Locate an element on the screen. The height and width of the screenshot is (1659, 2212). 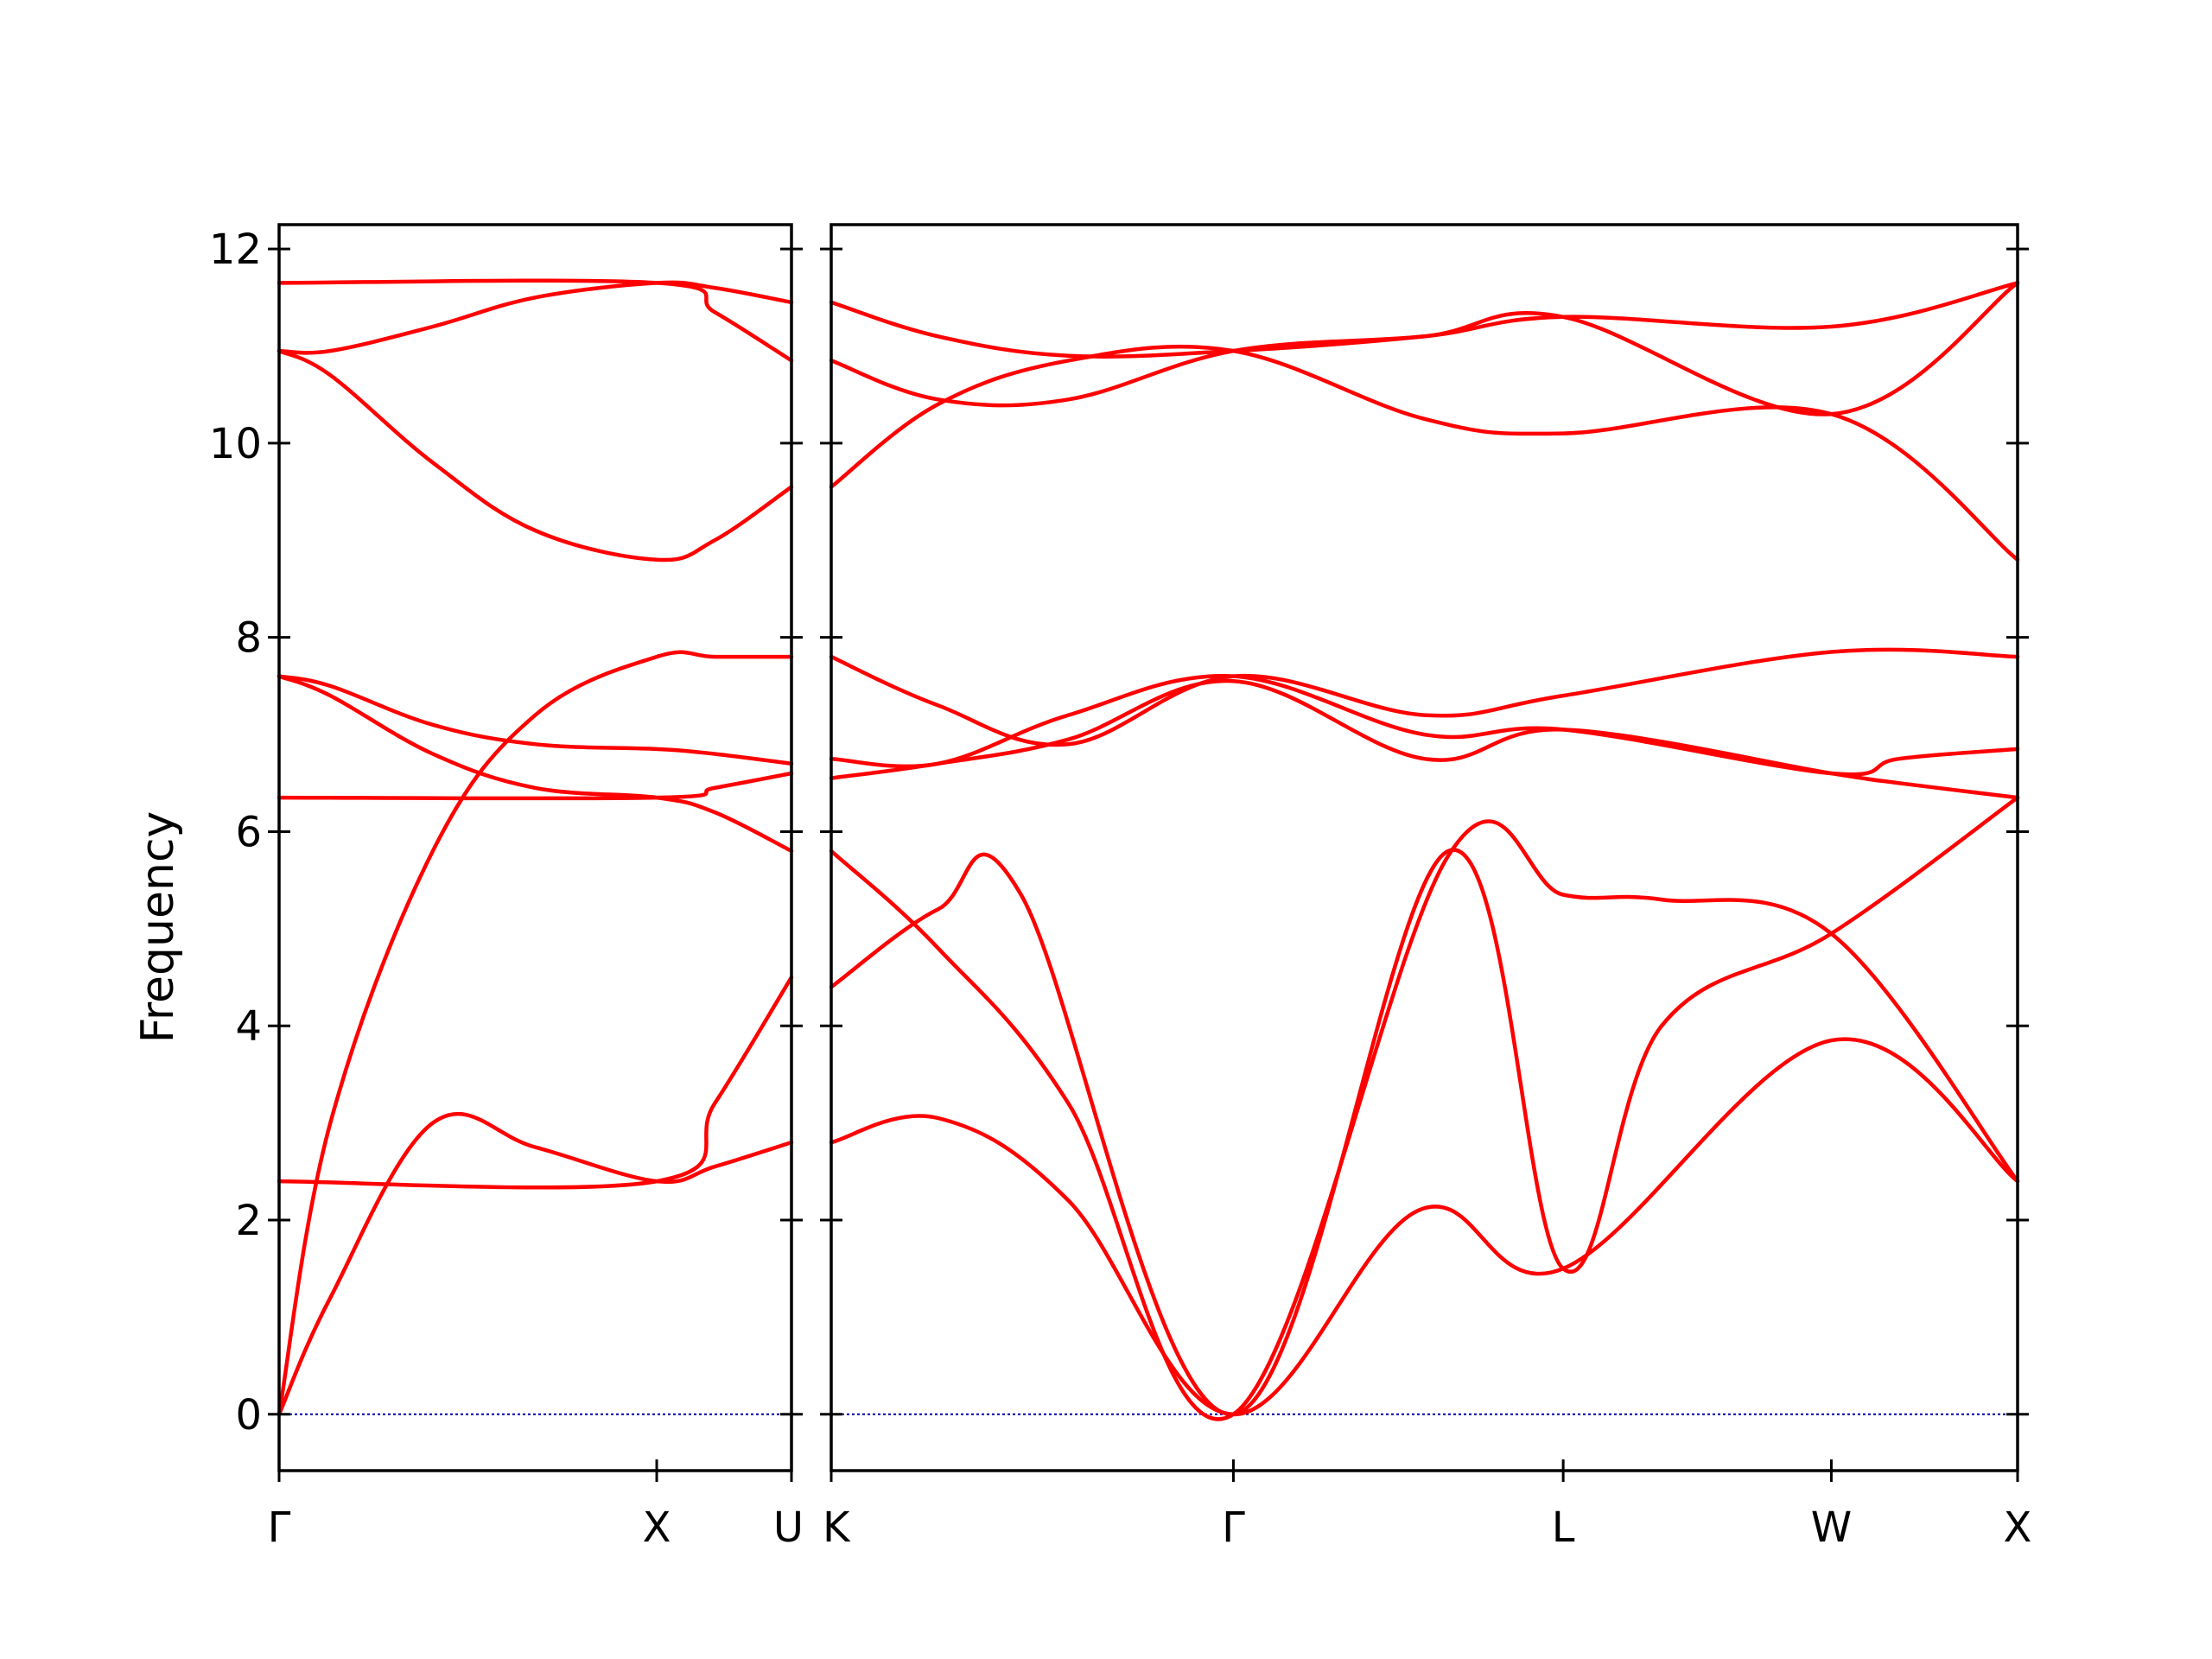
y-tick-label: 6 is located at coordinates (248, 832).